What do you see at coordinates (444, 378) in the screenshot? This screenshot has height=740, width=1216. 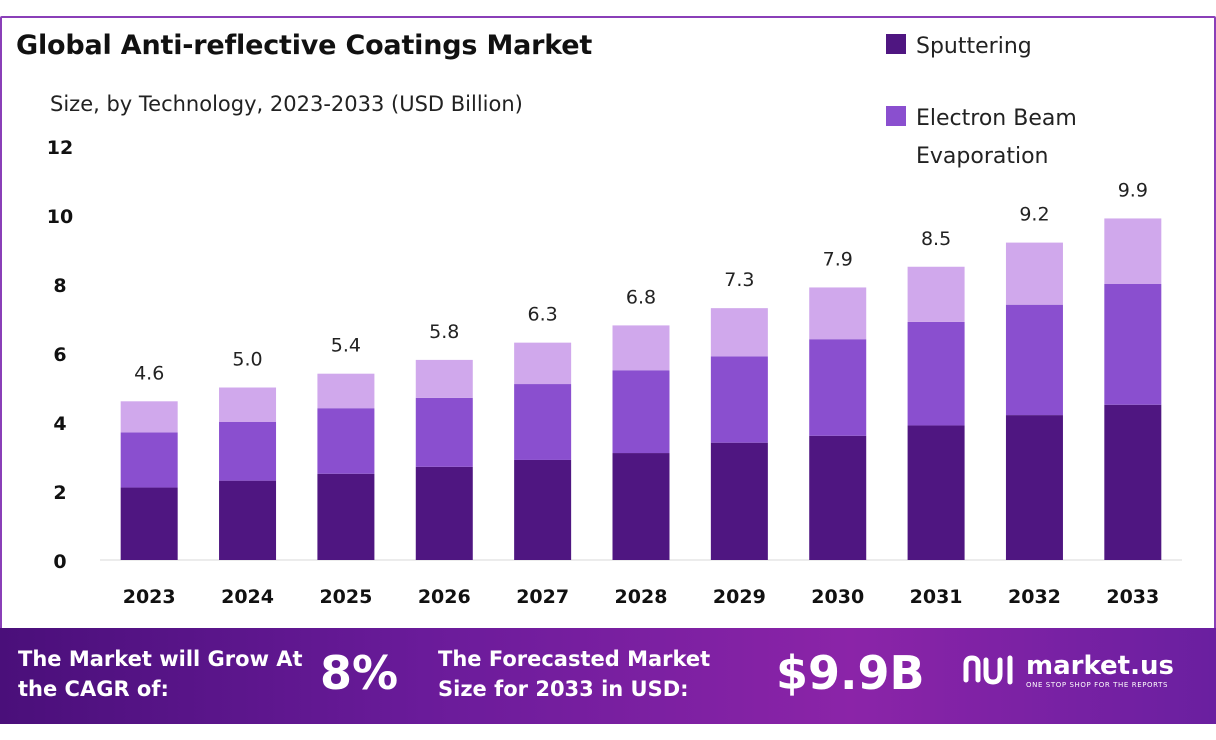 I see `bar-segment-3-2026` at bounding box center [444, 378].